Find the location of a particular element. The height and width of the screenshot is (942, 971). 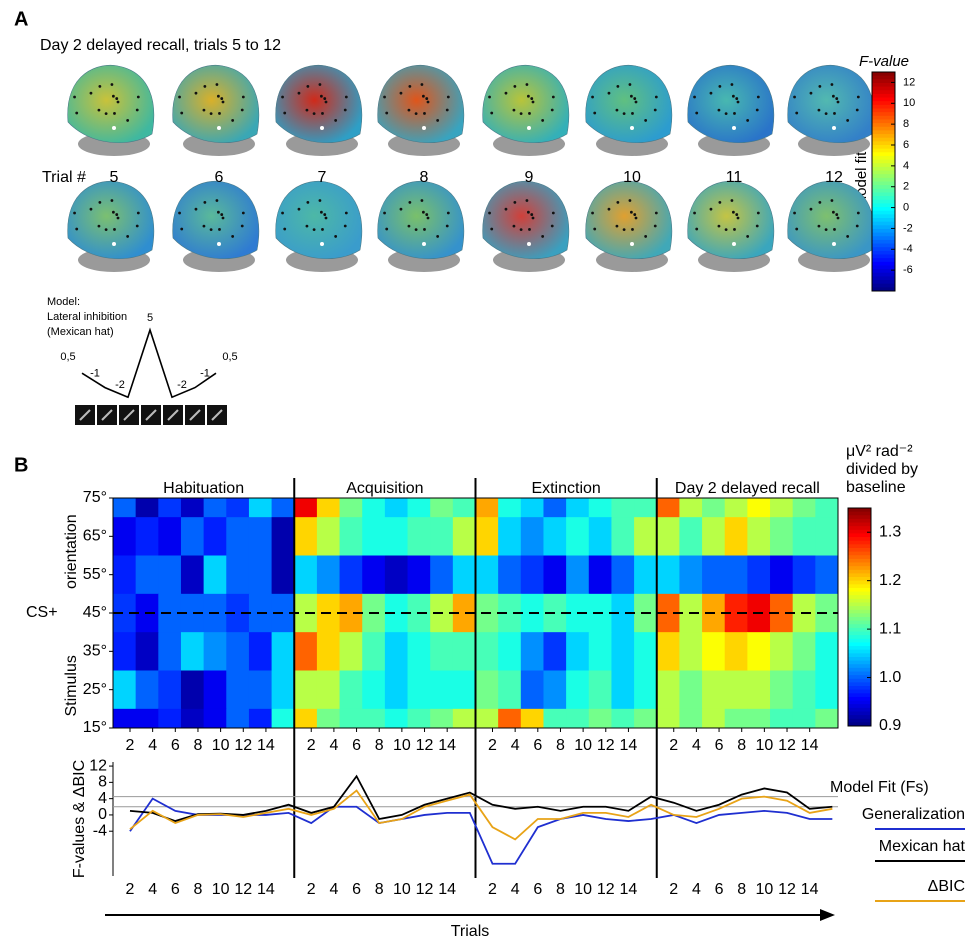

model-weight-label: -2 is located at coordinates (182, 385).